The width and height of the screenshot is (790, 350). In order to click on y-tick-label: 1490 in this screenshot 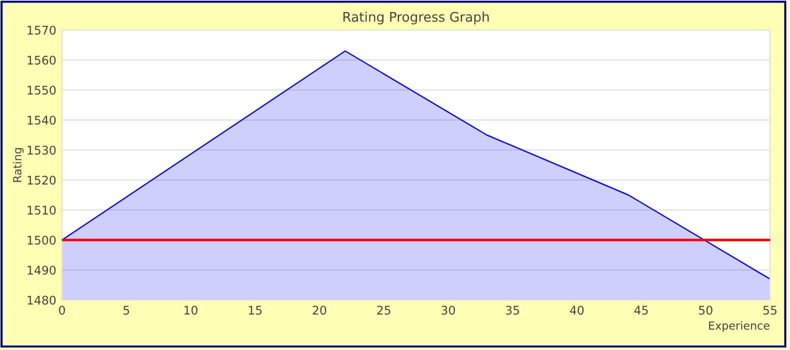, I will do `click(42, 270)`.